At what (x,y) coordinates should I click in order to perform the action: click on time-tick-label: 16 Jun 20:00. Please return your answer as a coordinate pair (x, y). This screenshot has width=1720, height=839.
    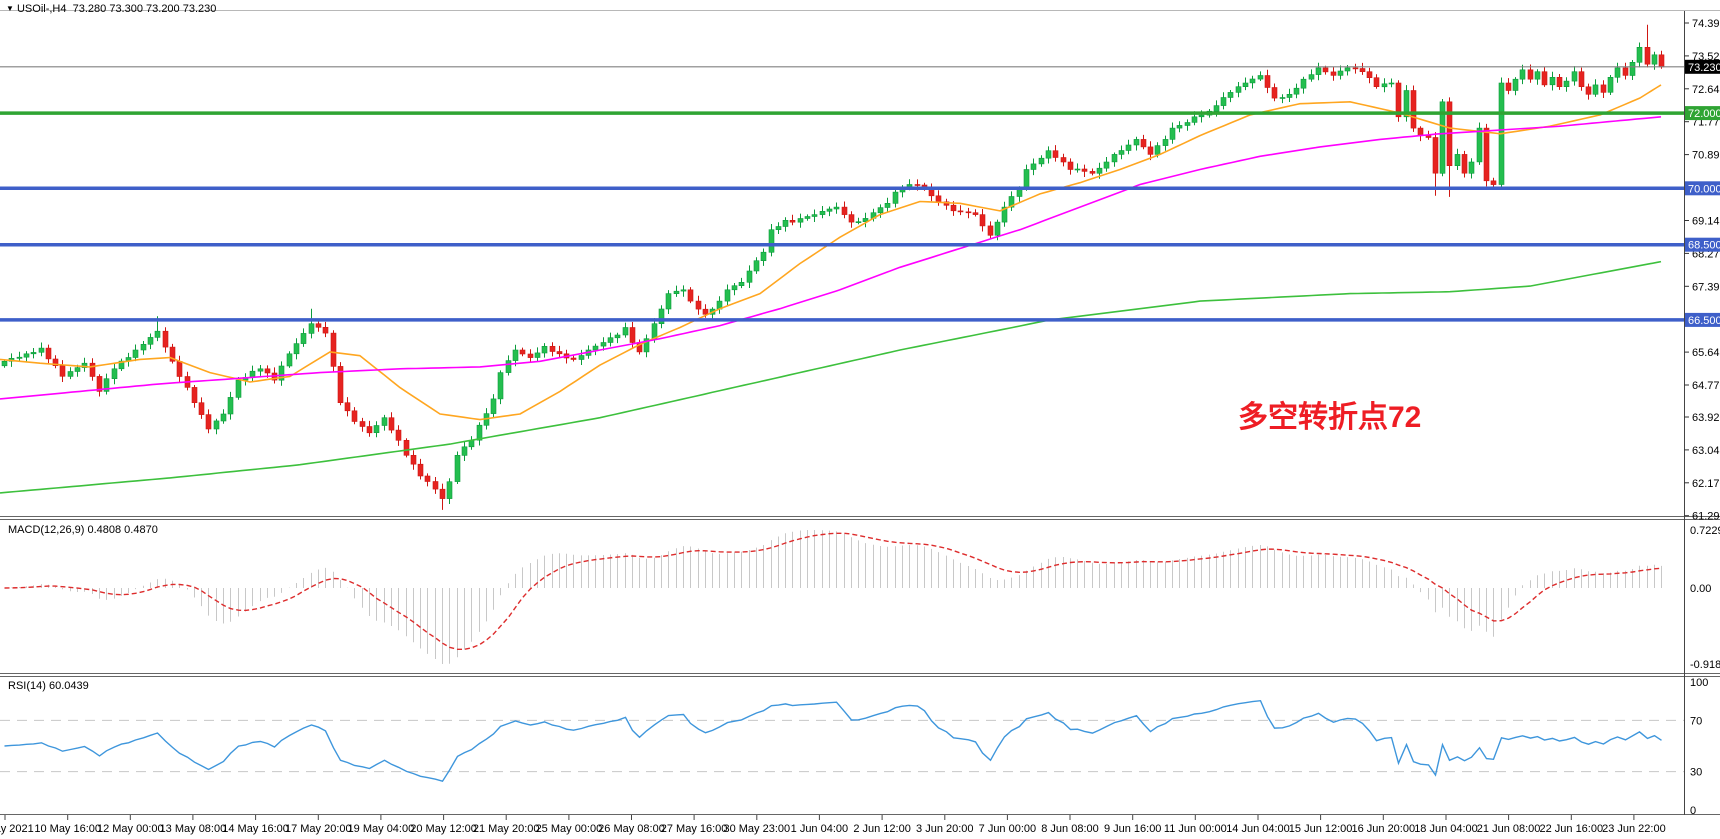
    Looking at the image, I should click on (1383, 829).